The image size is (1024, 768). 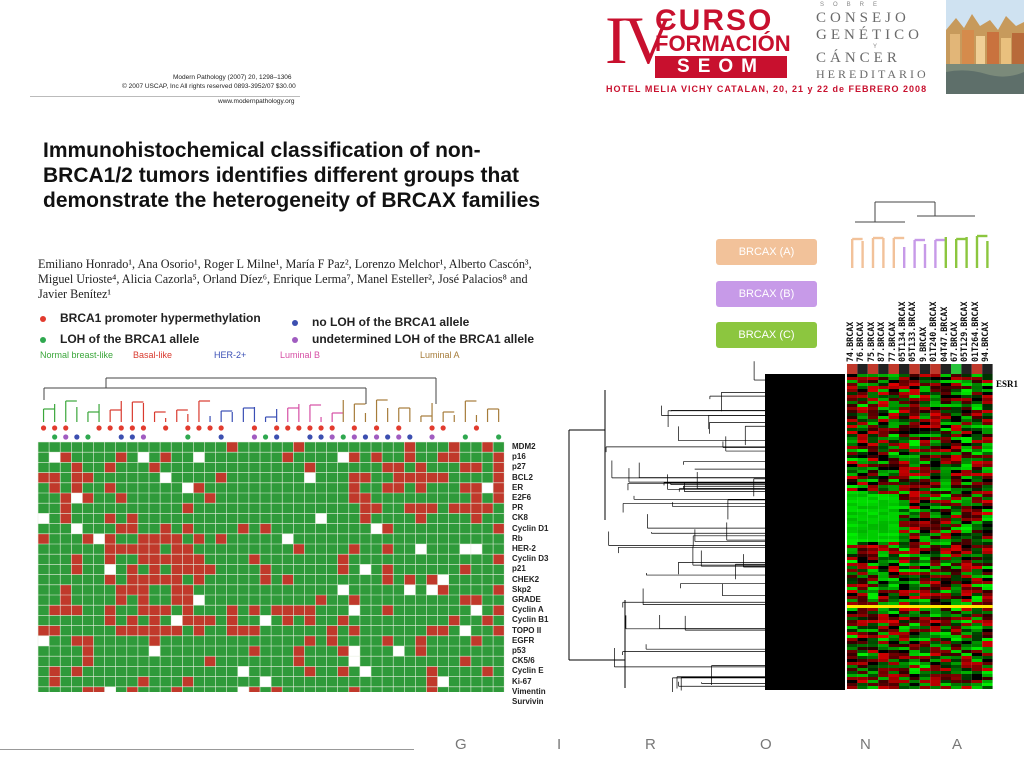 I want to click on group-label-normal: Normal breast-like, so click(x=77, y=355).